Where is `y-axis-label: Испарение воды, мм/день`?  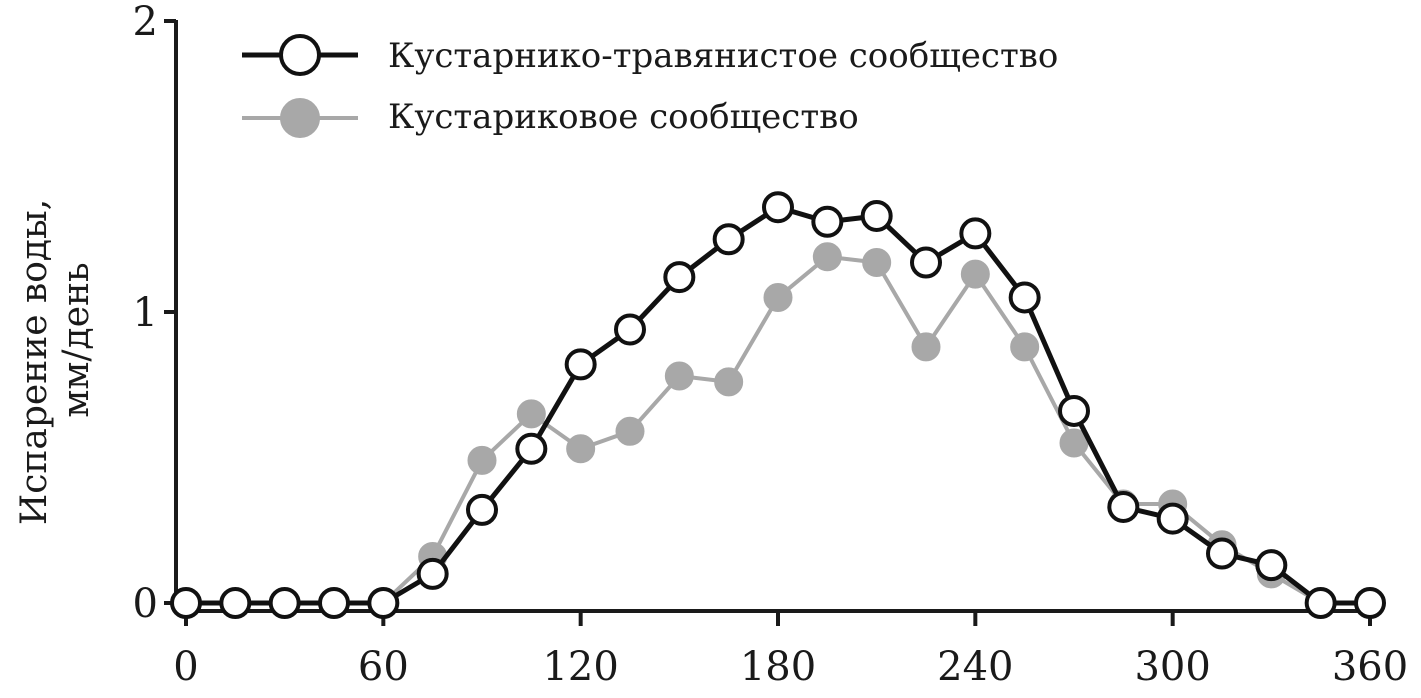
y-axis-label: Испарение воды, мм/день is located at coordinates (55, 362).